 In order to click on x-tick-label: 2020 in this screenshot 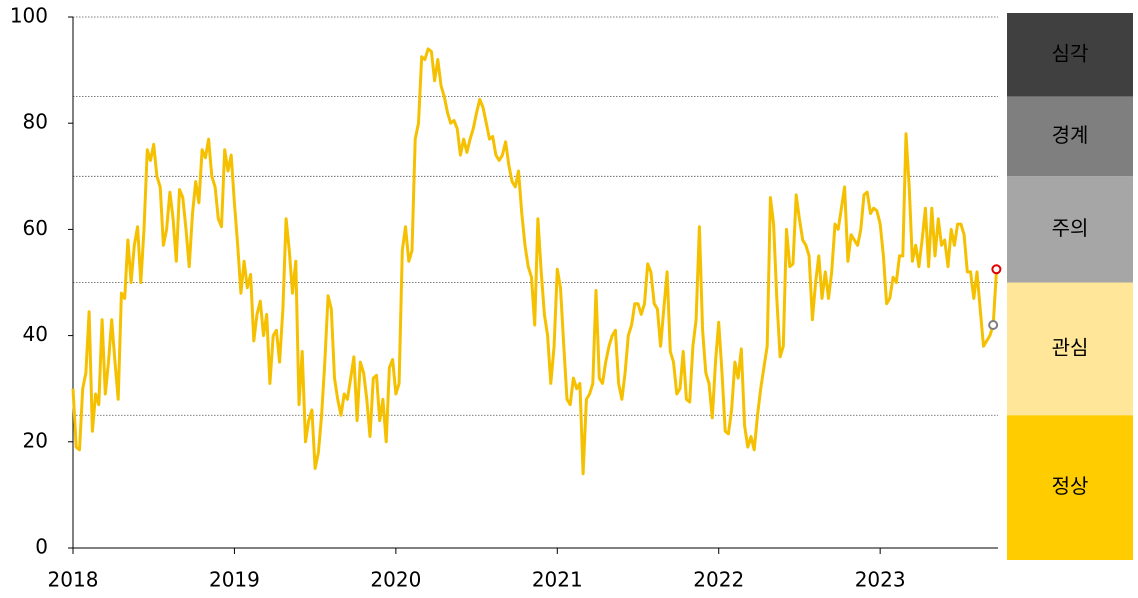, I will do `click(395, 580)`.